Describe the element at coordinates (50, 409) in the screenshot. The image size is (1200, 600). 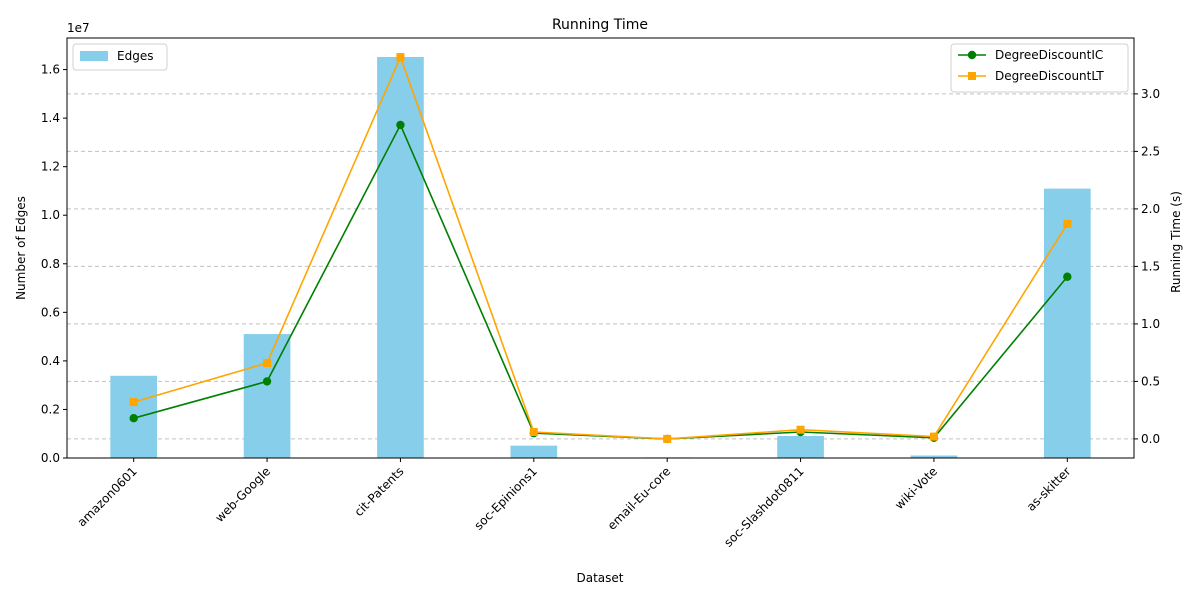
I see `y-left-tick-label: 0.2` at that location.